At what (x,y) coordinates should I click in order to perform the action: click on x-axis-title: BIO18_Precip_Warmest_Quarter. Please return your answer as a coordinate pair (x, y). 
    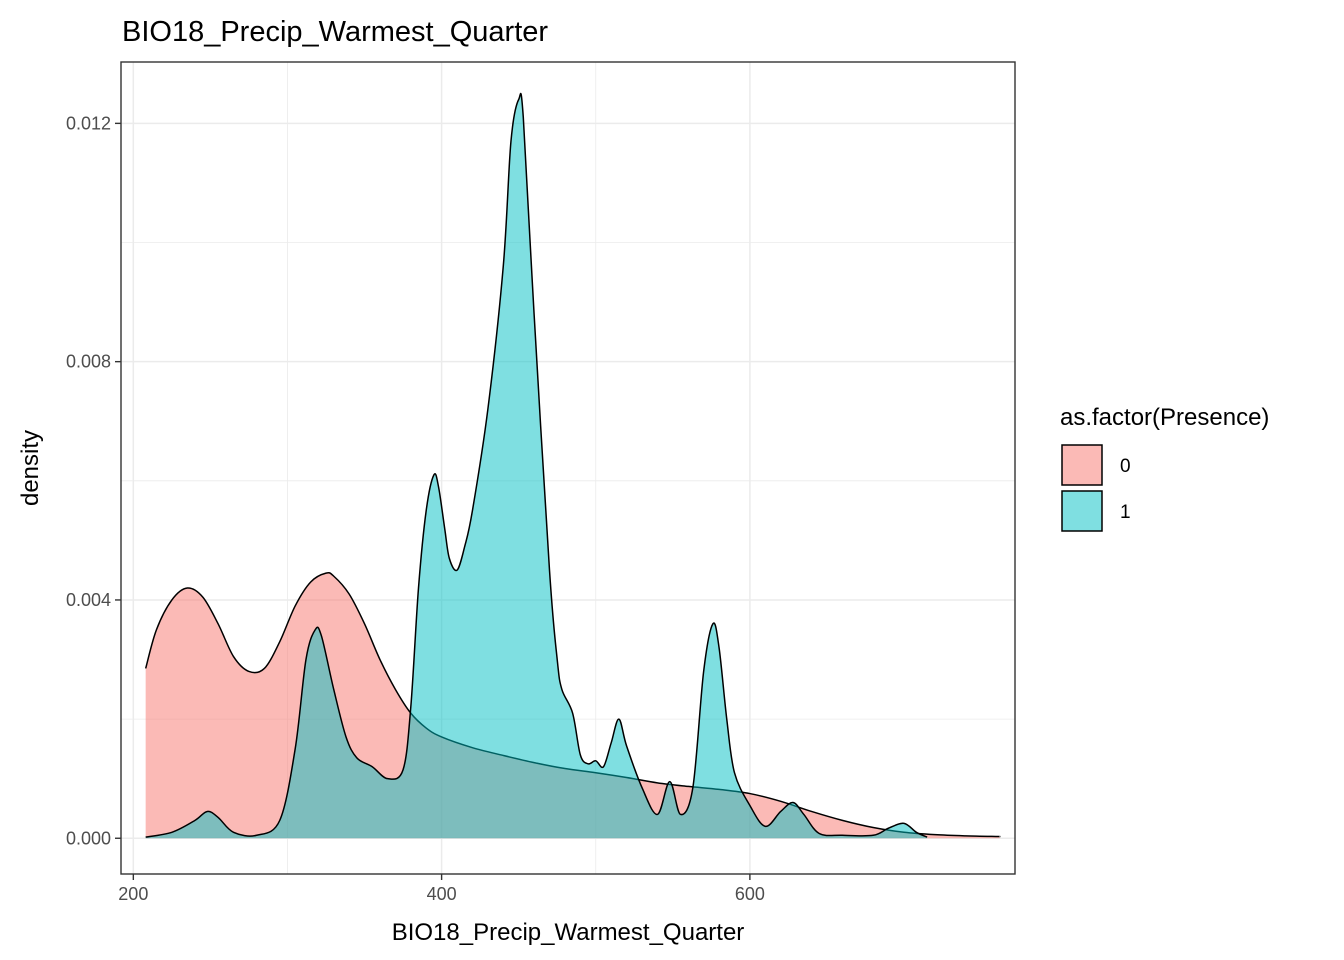
    Looking at the image, I should click on (568, 932).